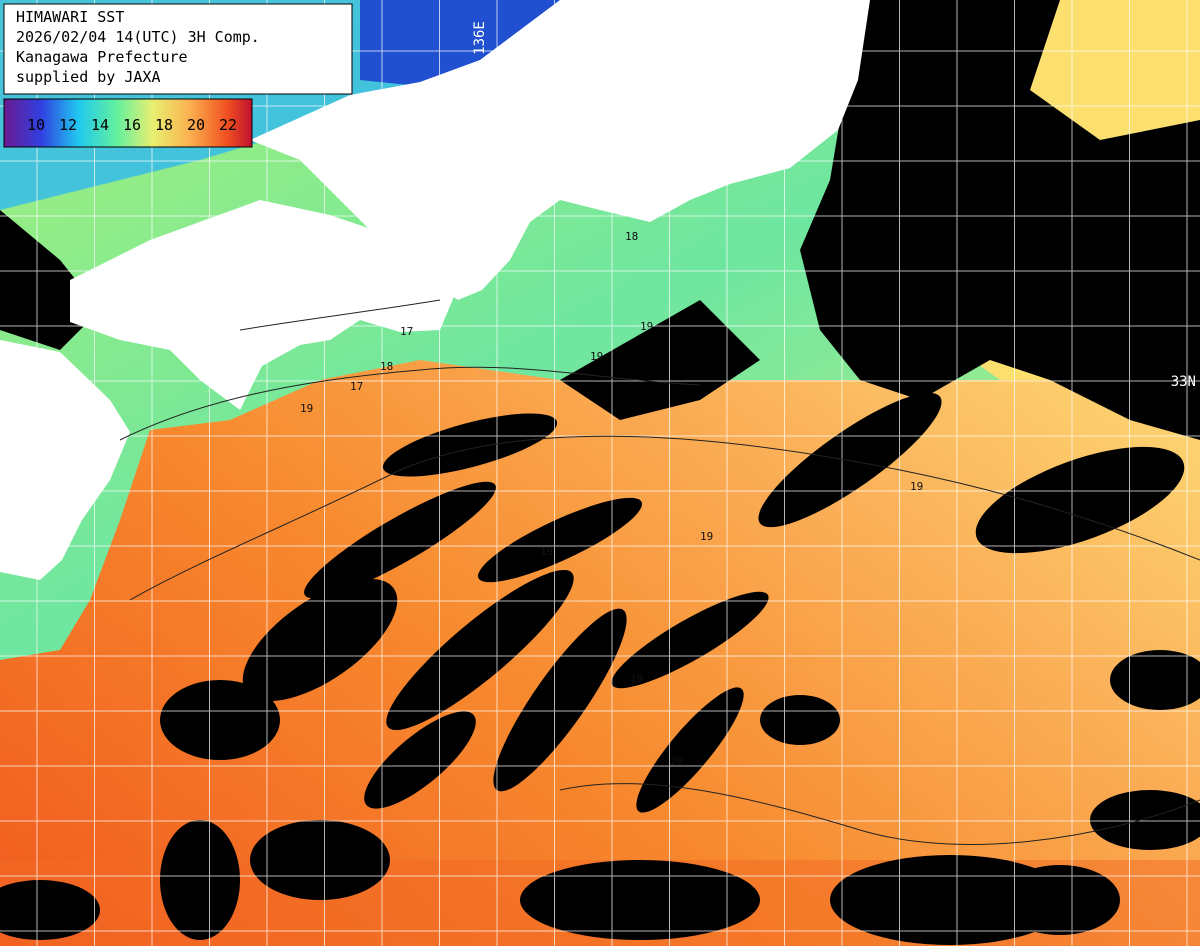 Image resolution: width=1200 pixels, height=946 pixels. I want to click on legend-line: supplied by JAXA, so click(88, 77).